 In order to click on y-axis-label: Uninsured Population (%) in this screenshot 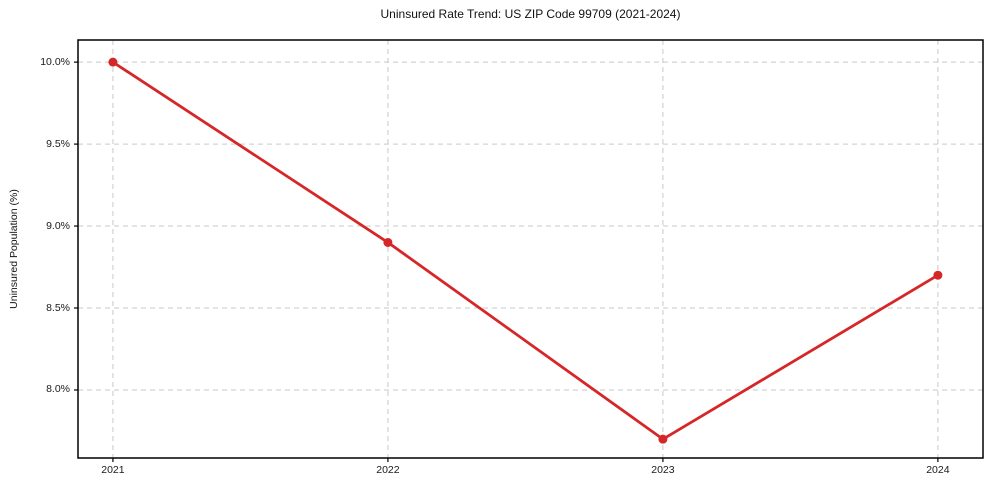, I will do `click(14, 249)`.